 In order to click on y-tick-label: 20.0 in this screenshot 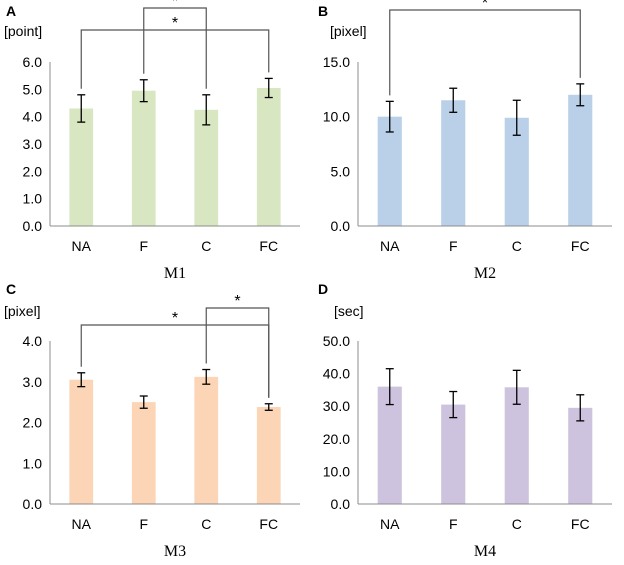, I will do `click(336, 439)`.